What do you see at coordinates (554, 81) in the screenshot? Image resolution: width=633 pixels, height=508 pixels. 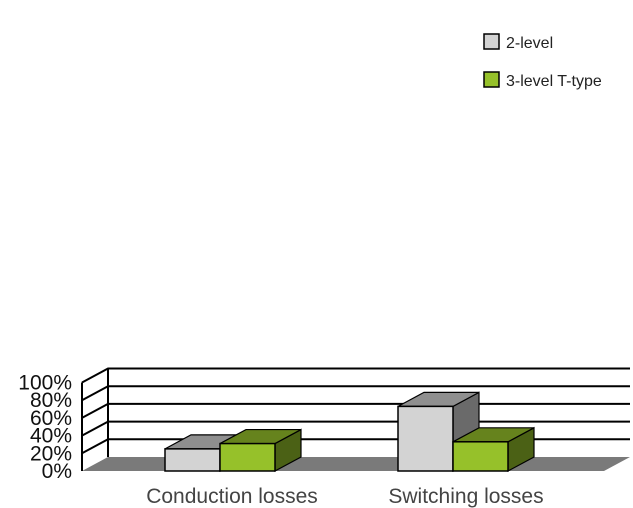 I see `legend-label: 3-level T-type` at bounding box center [554, 81].